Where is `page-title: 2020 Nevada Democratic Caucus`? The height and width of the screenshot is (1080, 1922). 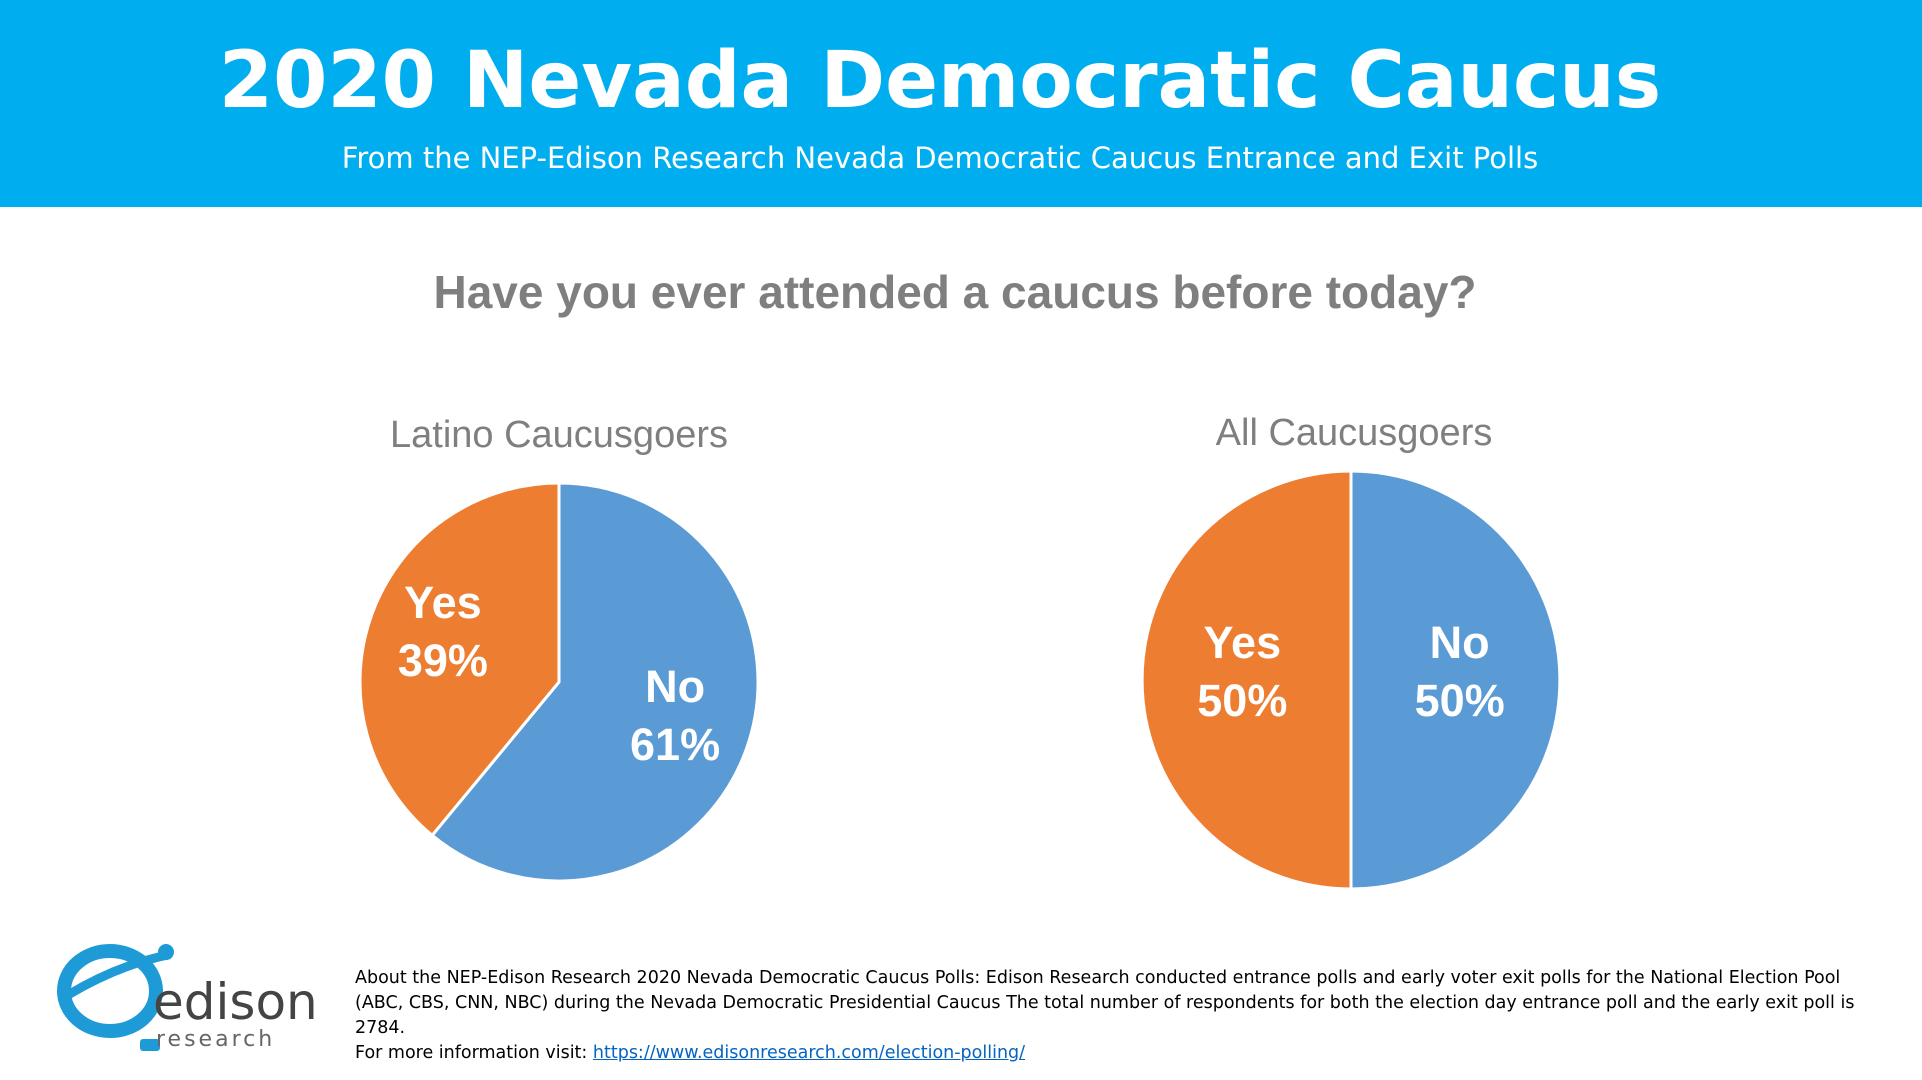
page-title: 2020 Nevada Democratic Caucus is located at coordinates (940, 81).